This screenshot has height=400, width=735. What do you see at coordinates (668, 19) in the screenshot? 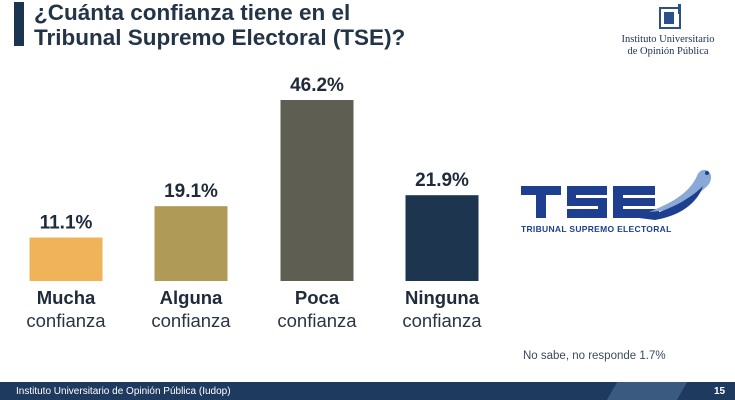
I see `iudop-logo-icon` at bounding box center [668, 19].